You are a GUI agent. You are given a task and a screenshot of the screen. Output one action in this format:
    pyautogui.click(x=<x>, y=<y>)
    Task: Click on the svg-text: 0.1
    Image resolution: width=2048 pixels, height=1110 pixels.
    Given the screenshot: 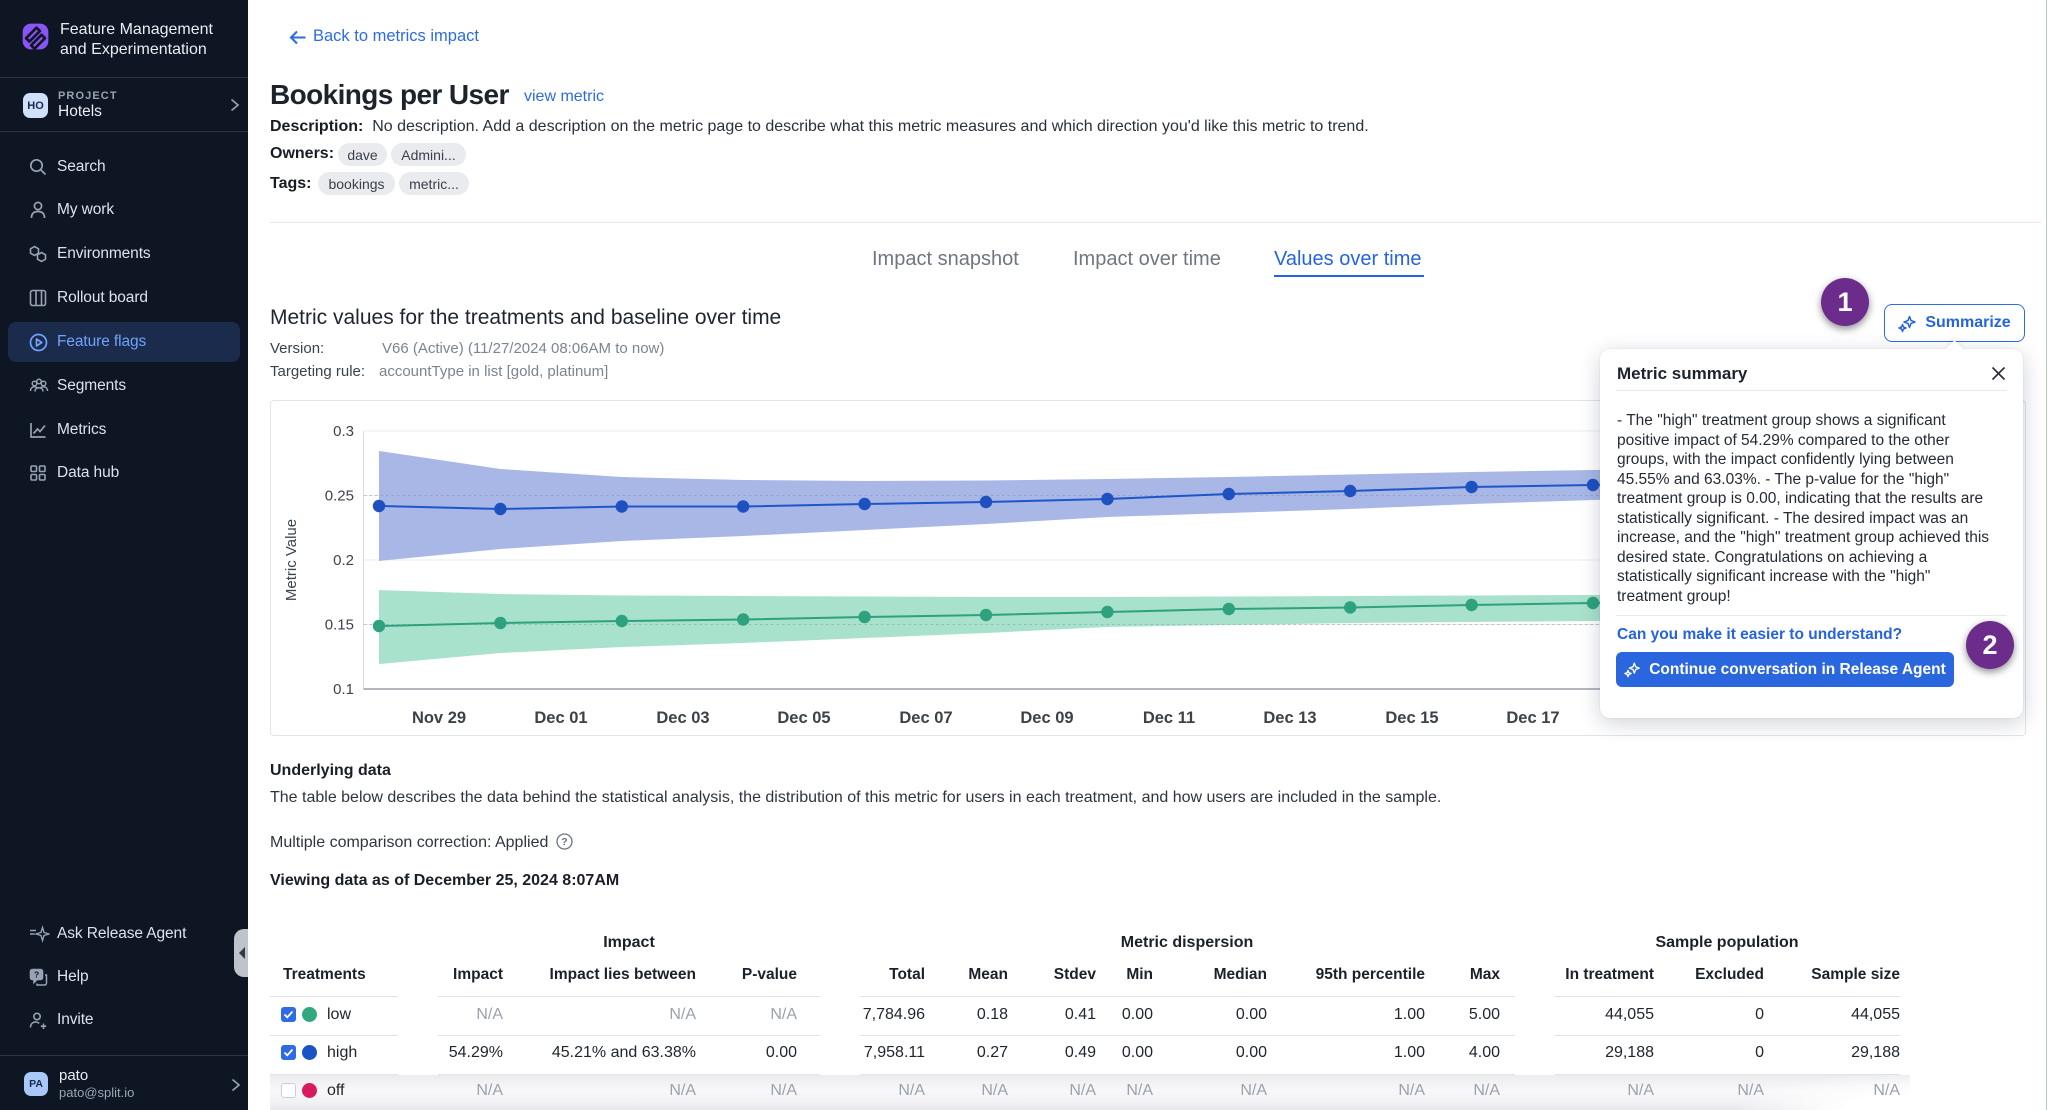 What is the action you would take?
    pyautogui.click(x=343, y=689)
    